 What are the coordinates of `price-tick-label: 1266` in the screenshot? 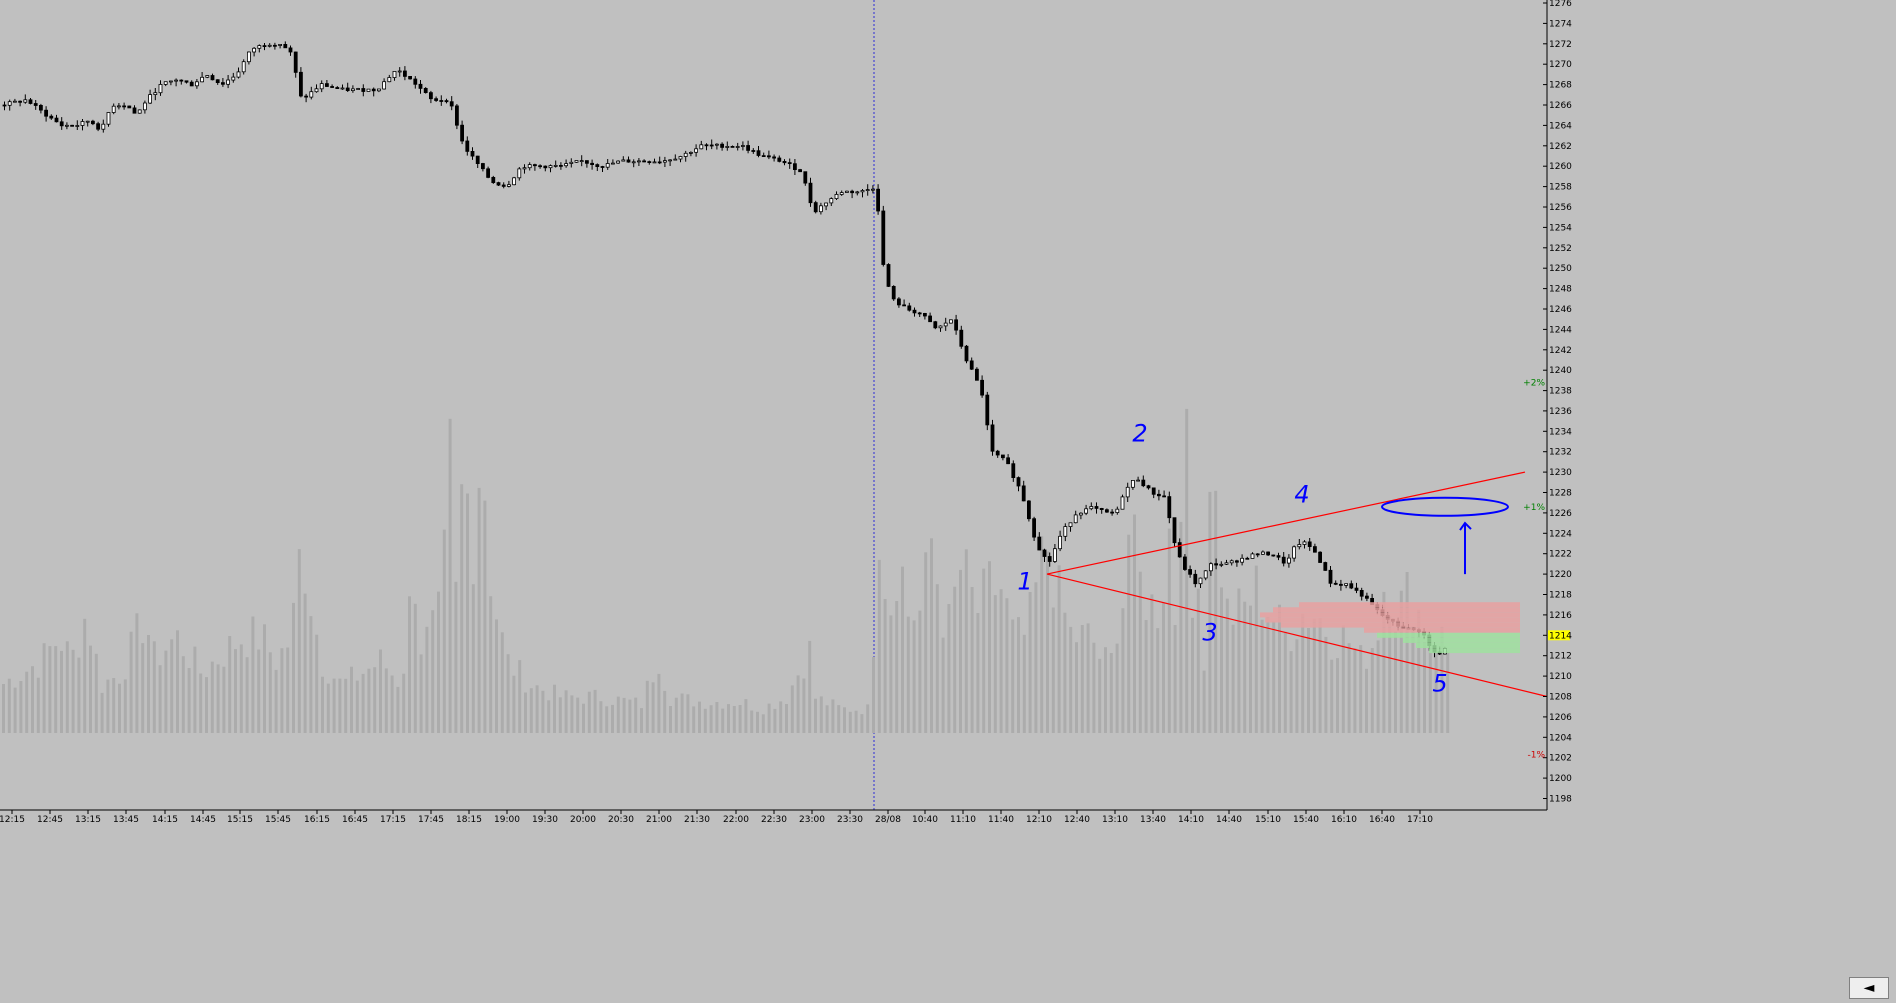 It's located at (1560, 106).